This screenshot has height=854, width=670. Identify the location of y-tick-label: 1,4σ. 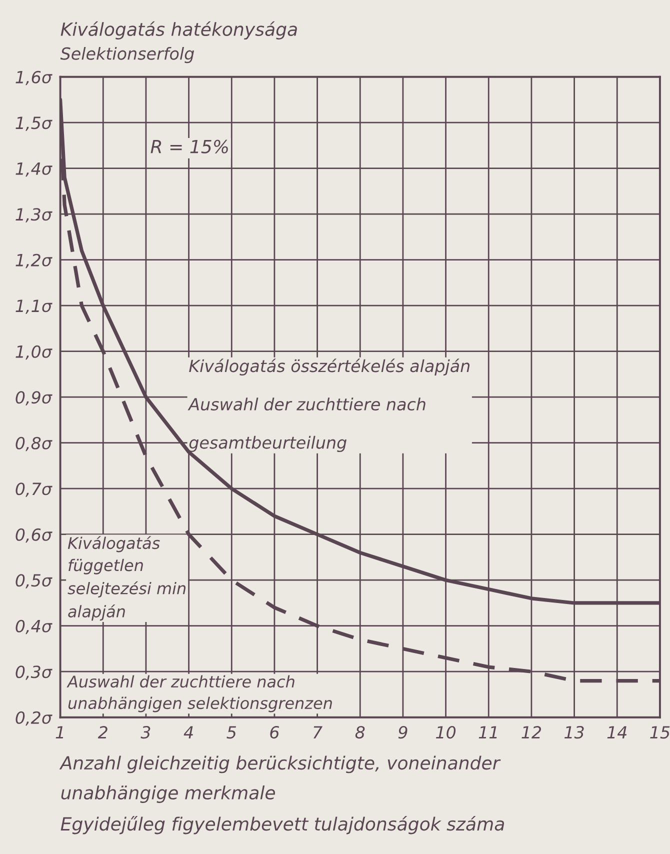
(34, 169).